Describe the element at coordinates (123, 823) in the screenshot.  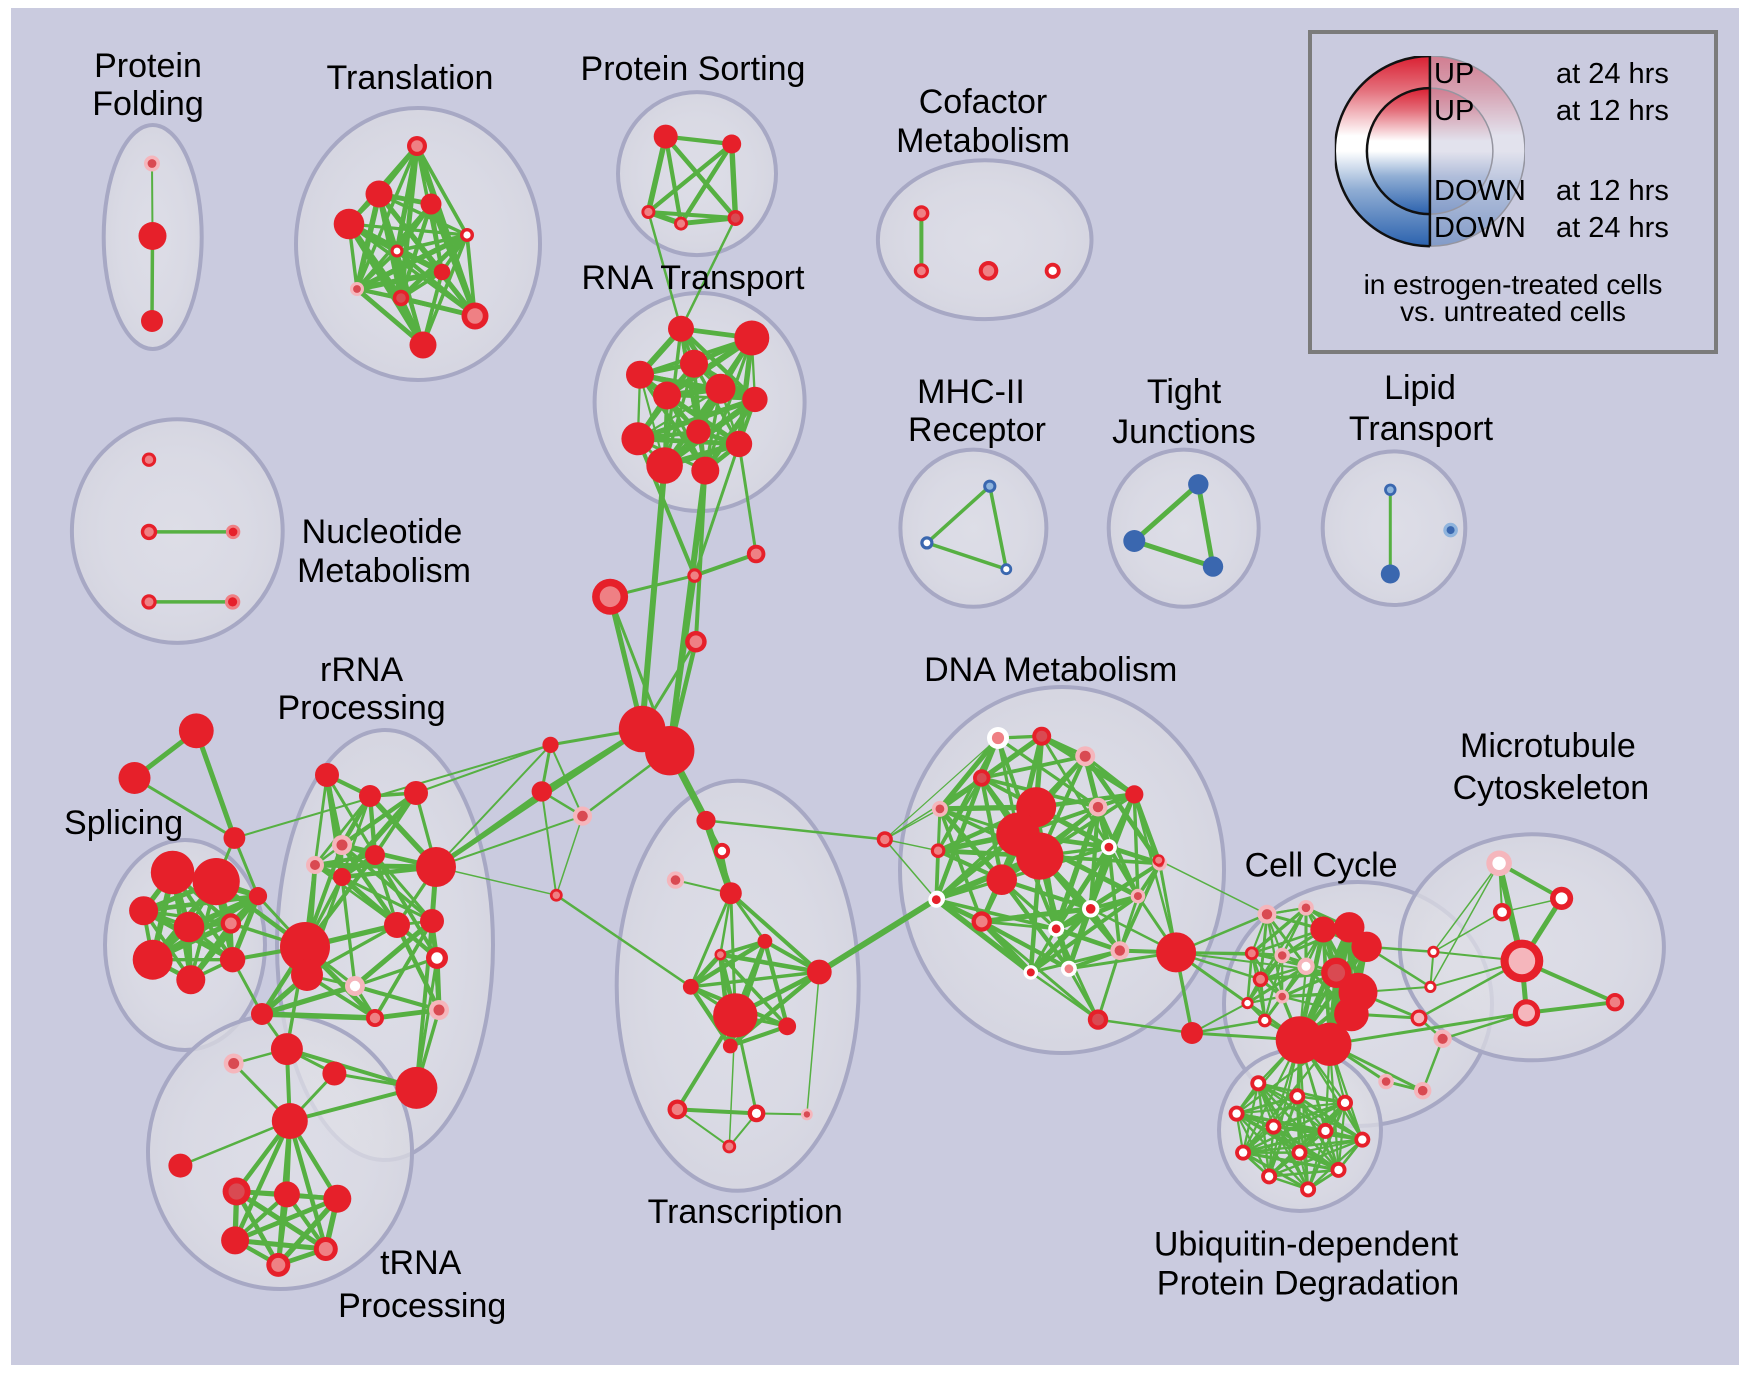
I see `svg-text: Splicing` at that location.